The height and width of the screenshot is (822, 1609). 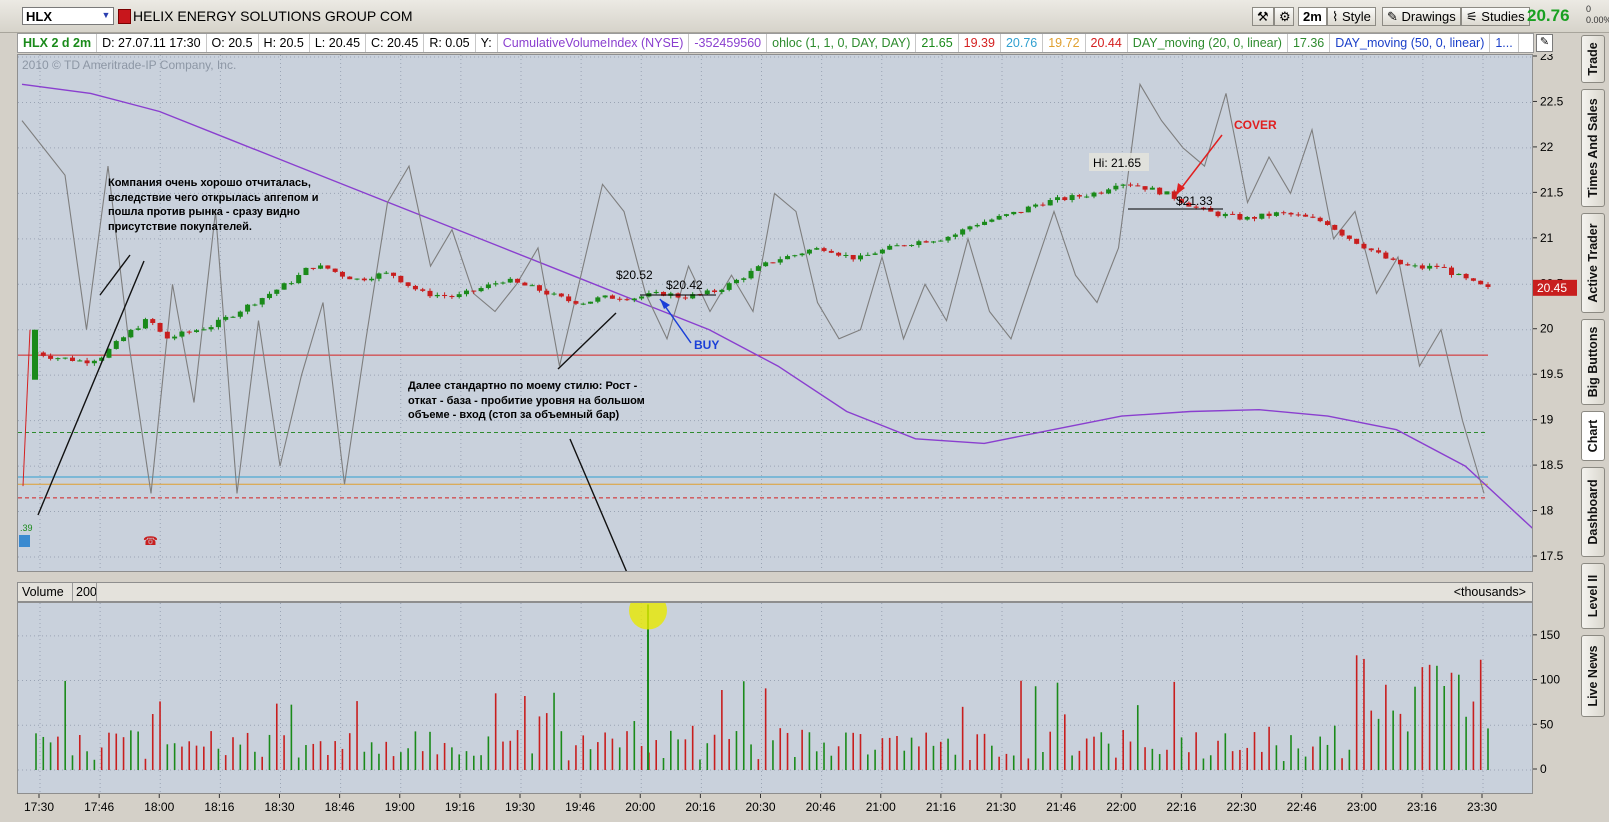 I want to click on alert-icon, so click(x=124, y=16).